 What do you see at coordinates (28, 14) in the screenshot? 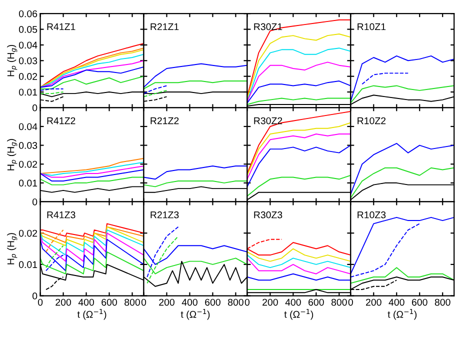
I see `y-tick-label: 0.06` at bounding box center [28, 14].